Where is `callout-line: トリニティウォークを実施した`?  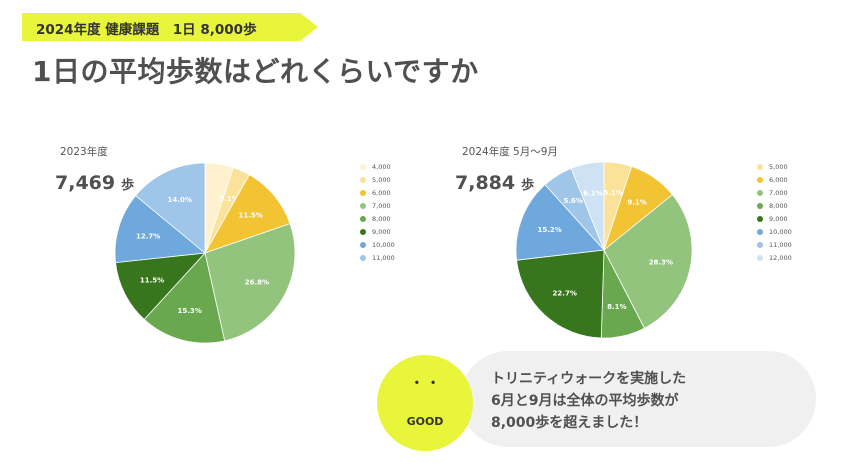 callout-line: トリニティウォークを実施した is located at coordinates (589, 379).